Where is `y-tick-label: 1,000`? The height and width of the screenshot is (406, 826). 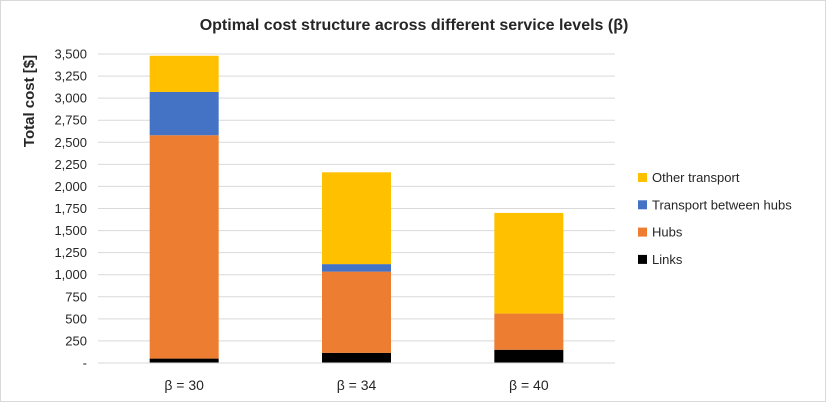 y-tick-label: 1,000 is located at coordinates (70, 274).